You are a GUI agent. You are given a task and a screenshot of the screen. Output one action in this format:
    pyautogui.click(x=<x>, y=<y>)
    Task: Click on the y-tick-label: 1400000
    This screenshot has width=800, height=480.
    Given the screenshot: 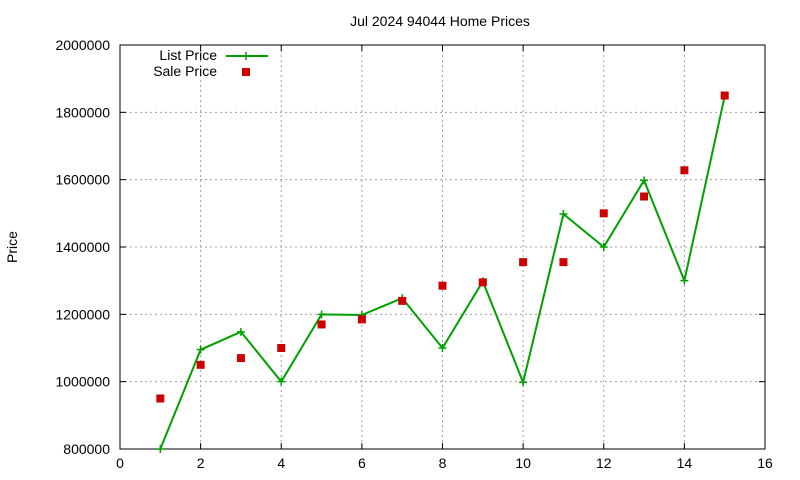 What is the action you would take?
    pyautogui.click(x=82, y=247)
    